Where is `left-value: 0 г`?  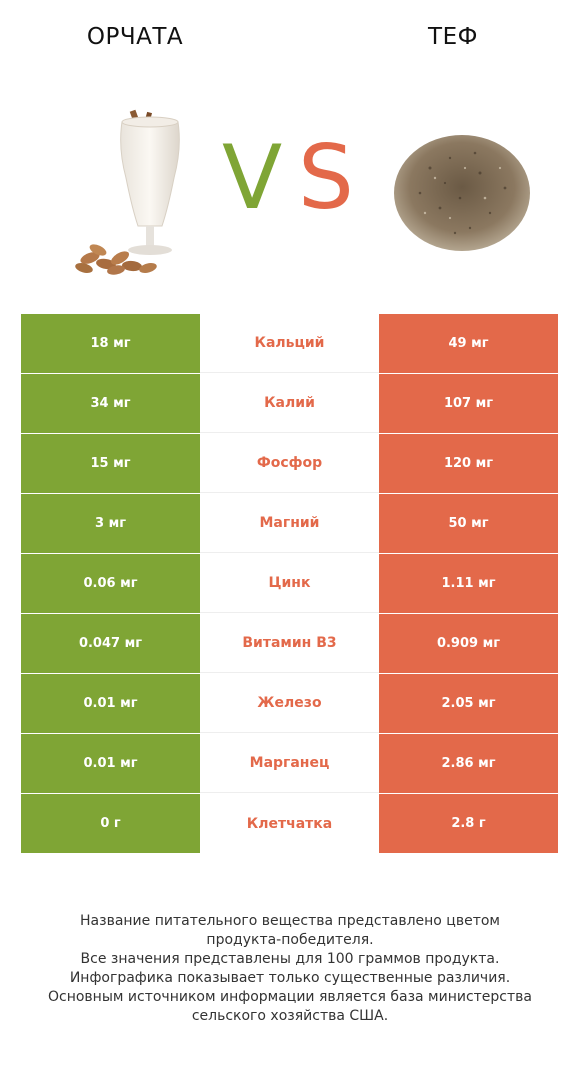 left-value: 0 г is located at coordinates (110, 823).